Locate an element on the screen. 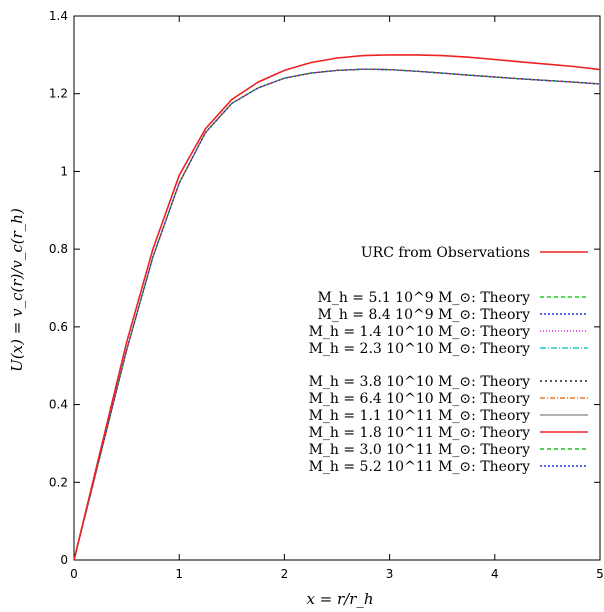 The image size is (604, 612). y-tick-label: 0.4 is located at coordinates (58, 405).